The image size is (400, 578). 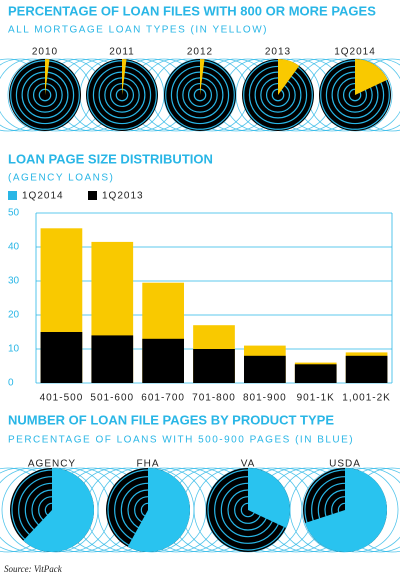 I want to click on section-subtitle: ALL MORTGAGE LOAN TYPES (IN YELLOW), so click(x=138, y=30).